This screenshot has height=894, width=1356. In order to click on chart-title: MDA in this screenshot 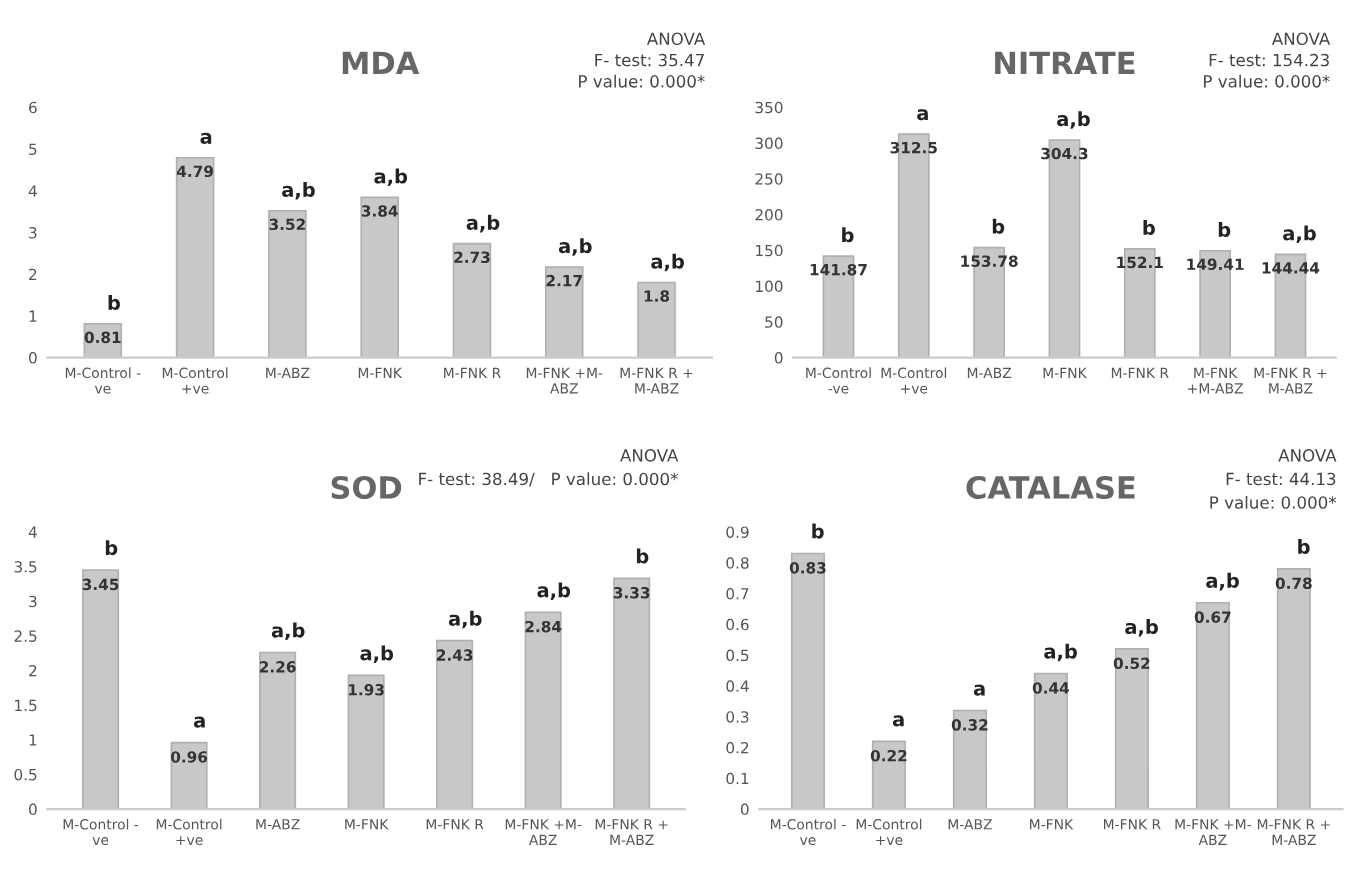, I will do `click(381, 62)`.